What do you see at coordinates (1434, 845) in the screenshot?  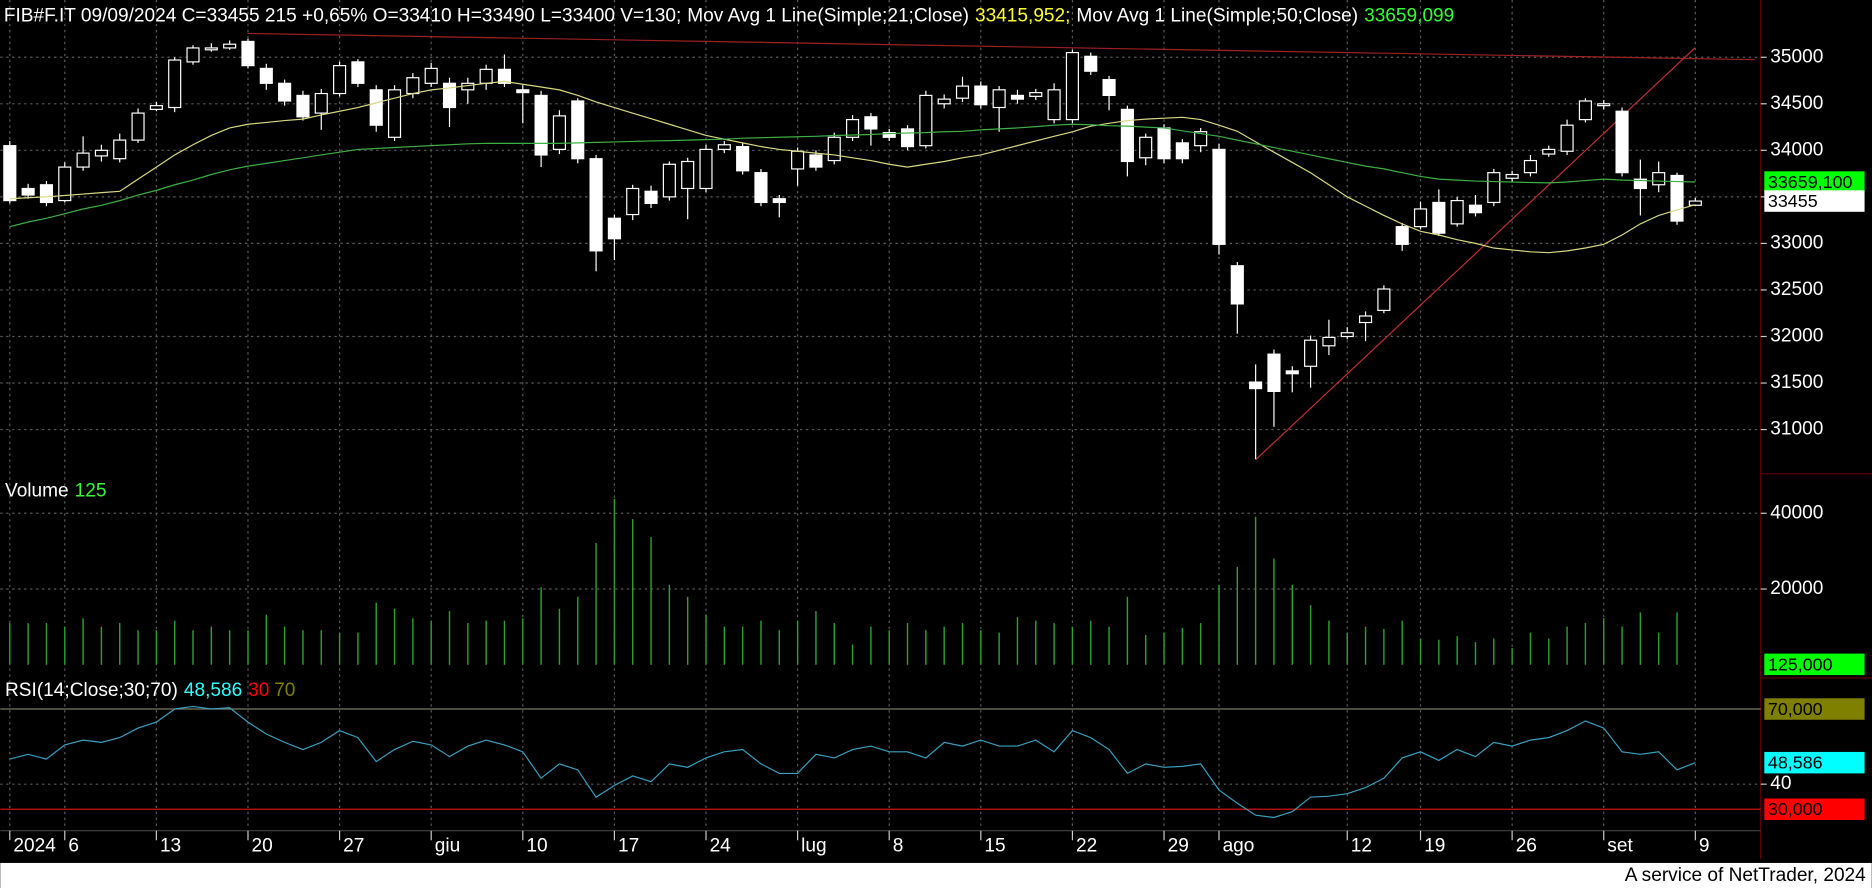 I see `x-tick-label: 19` at bounding box center [1434, 845].